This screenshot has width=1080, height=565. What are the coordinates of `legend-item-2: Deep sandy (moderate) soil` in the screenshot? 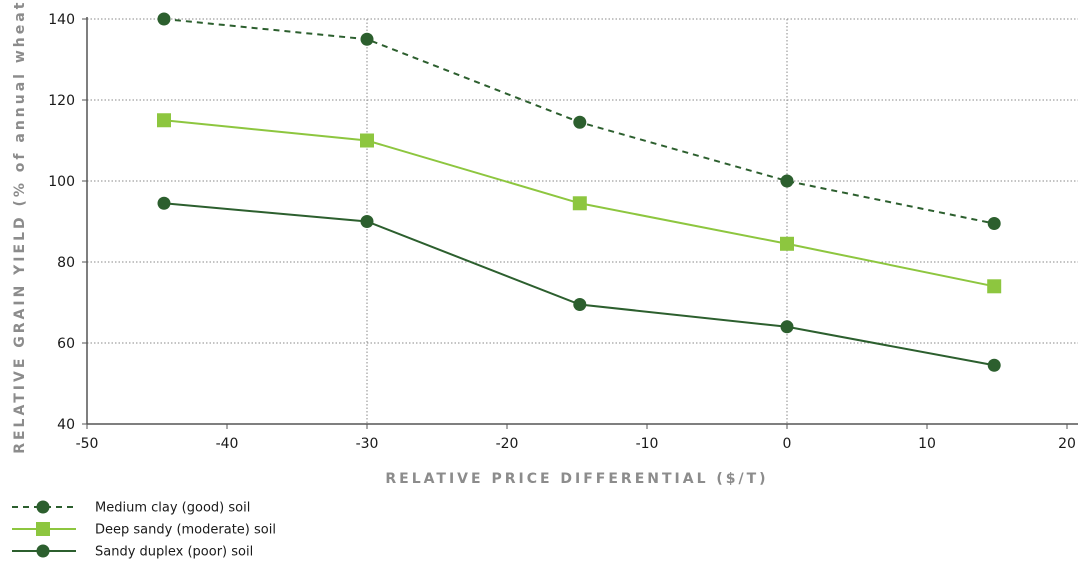 It's located at (144, 530).